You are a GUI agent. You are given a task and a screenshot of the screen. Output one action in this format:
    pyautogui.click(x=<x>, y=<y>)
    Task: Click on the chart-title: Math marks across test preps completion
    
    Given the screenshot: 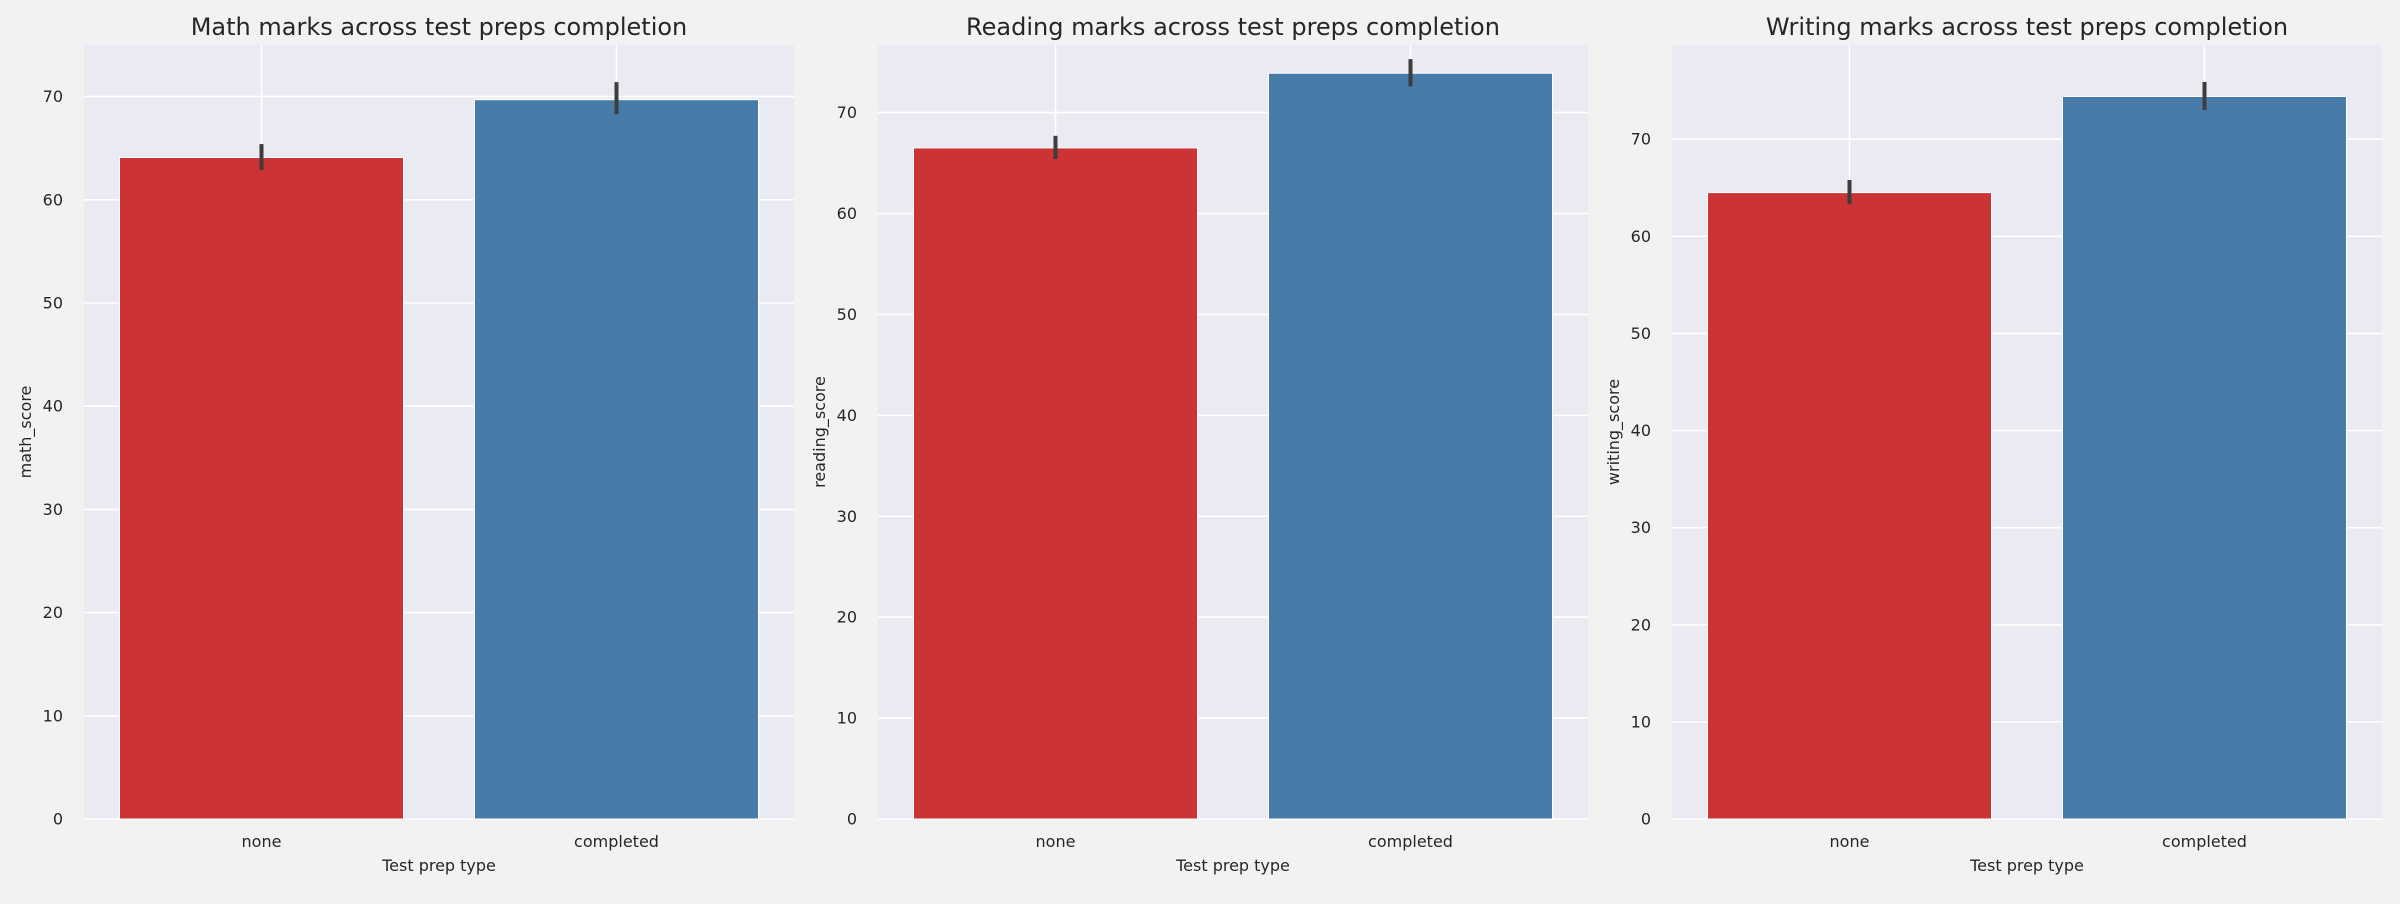 What is the action you would take?
    pyautogui.click(x=439, y=27)
    